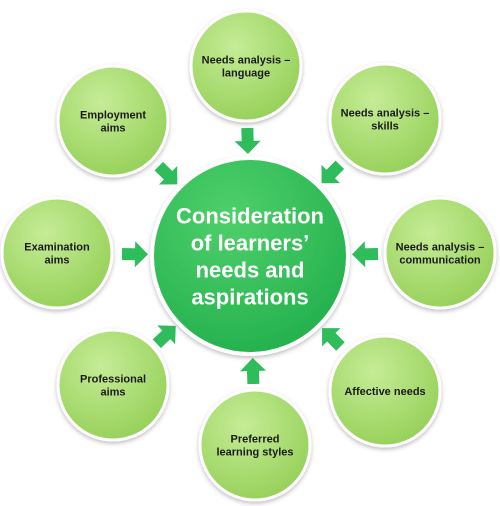  I want to click on arrow-preferred-learning-styles, so click(253, 371).